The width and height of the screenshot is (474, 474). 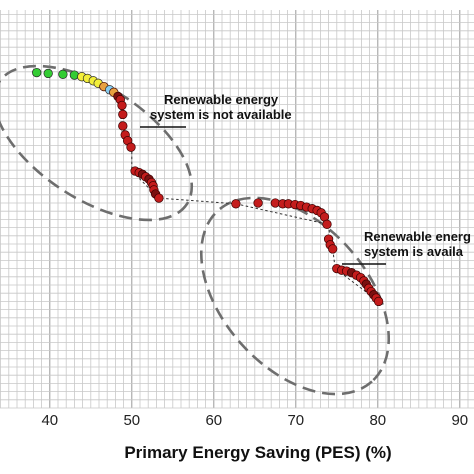 I want to click on x-tick-label: 40, so click(x=49, y=420).